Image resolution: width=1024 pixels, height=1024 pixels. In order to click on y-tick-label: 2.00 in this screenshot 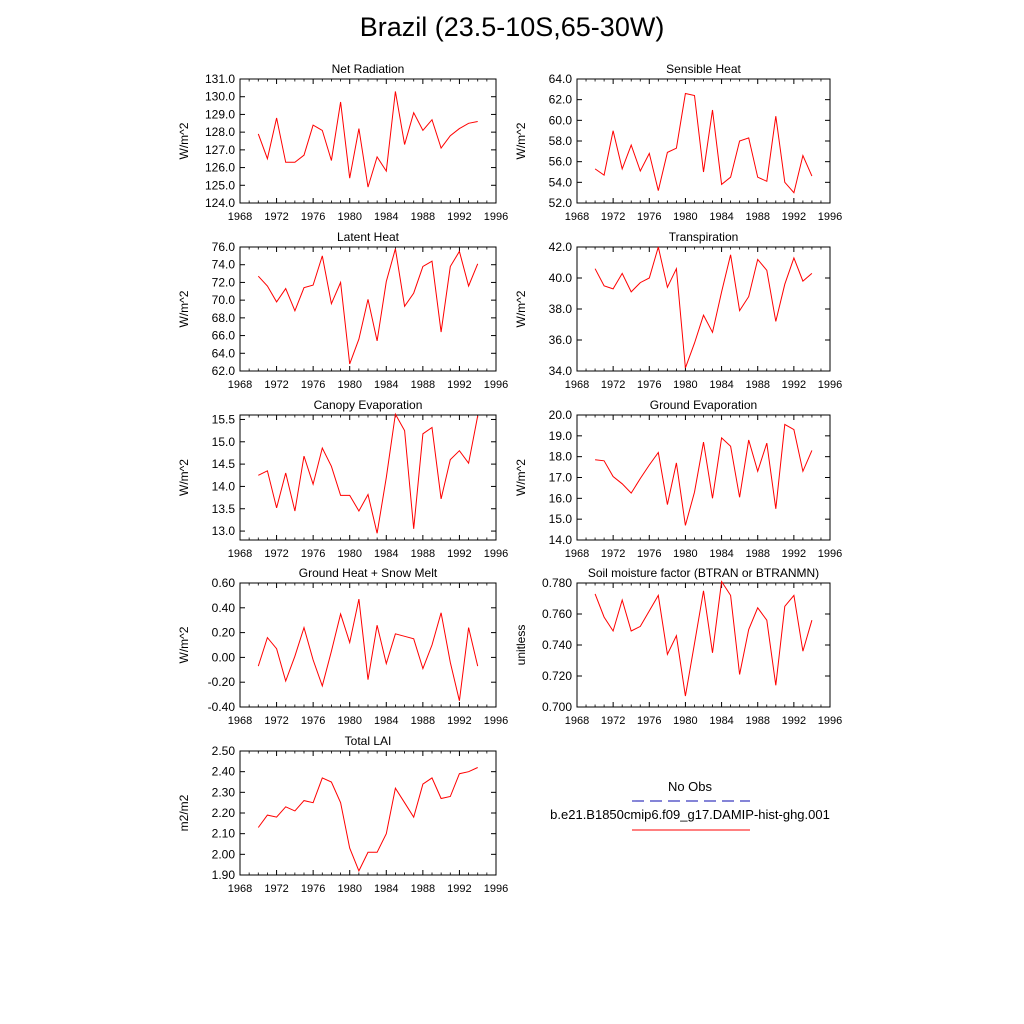, I will do `click(224, 854)`.